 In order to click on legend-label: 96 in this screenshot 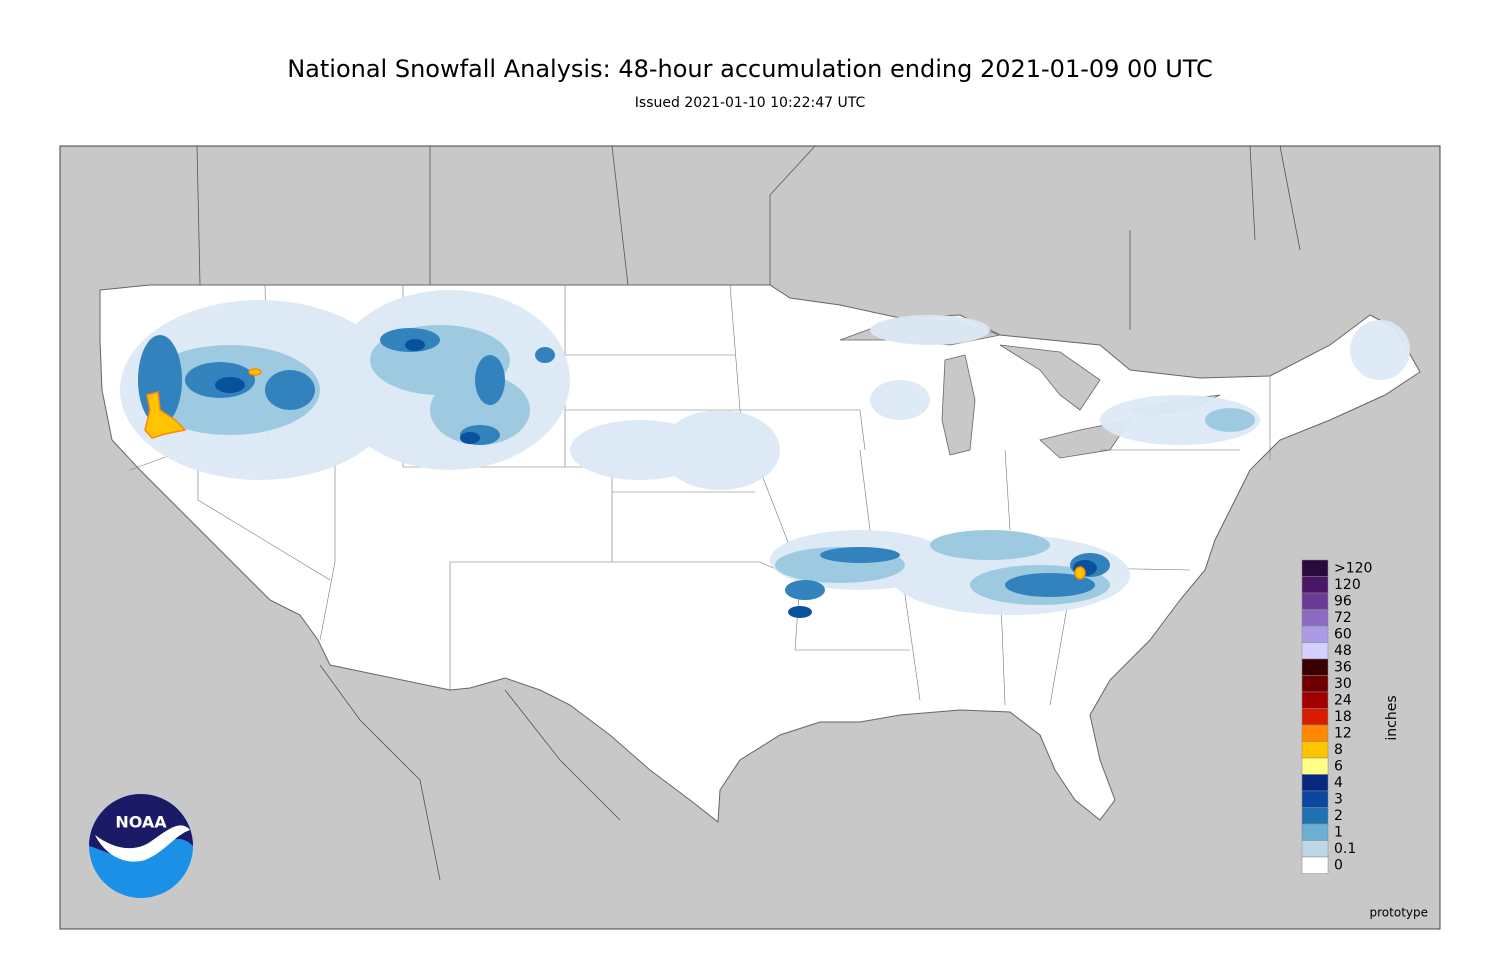, I will do `click(1343, 601)`.